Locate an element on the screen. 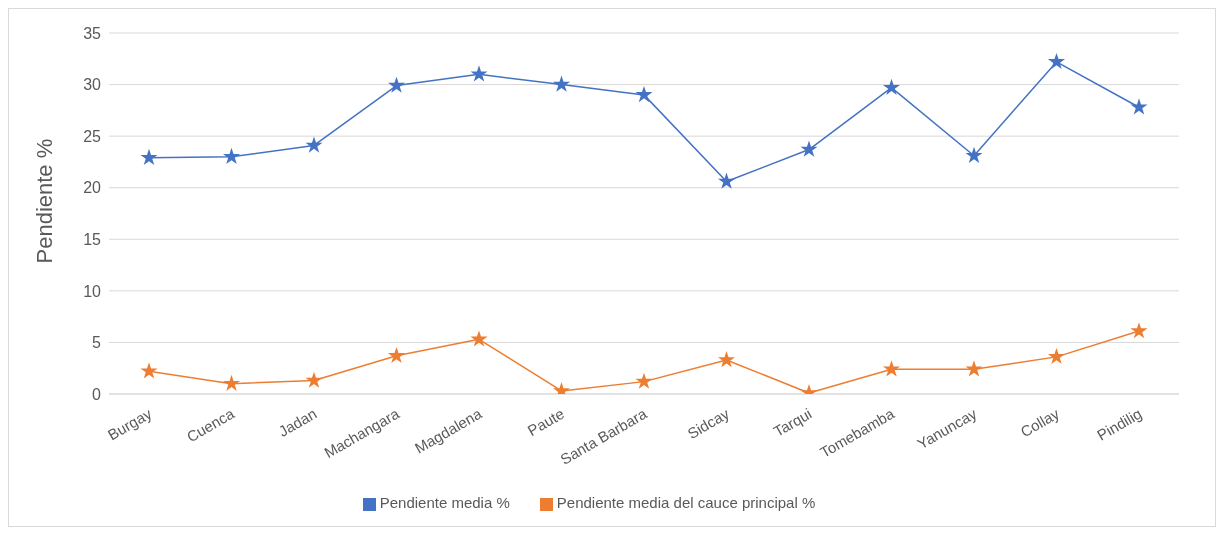 This screenshot has height=533, width=1222. y-tick-label: 25 is located at coordinates (92, 136).